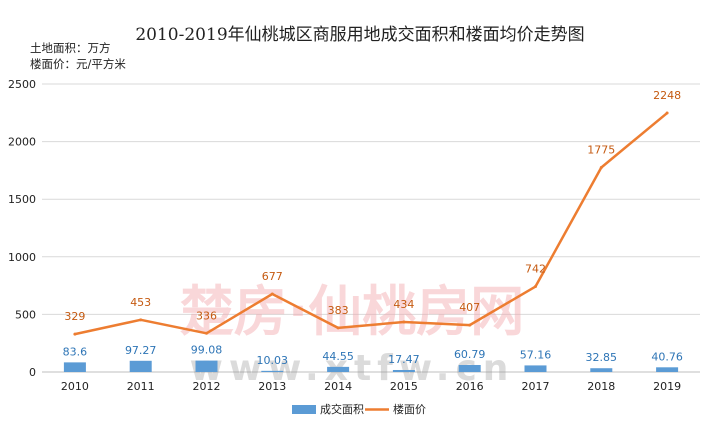  I want to click on line-data-label: 1775, so click(601, 150).